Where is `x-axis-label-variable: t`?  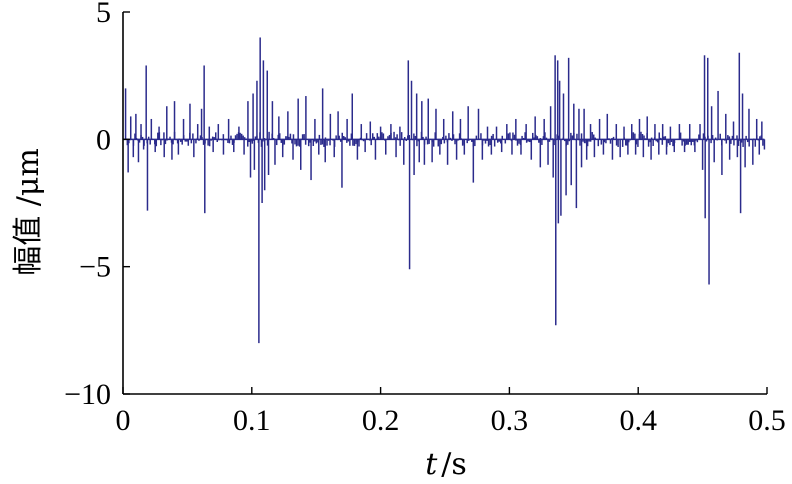 x-axis-label-variable: t is located at coordinates (431, 464).